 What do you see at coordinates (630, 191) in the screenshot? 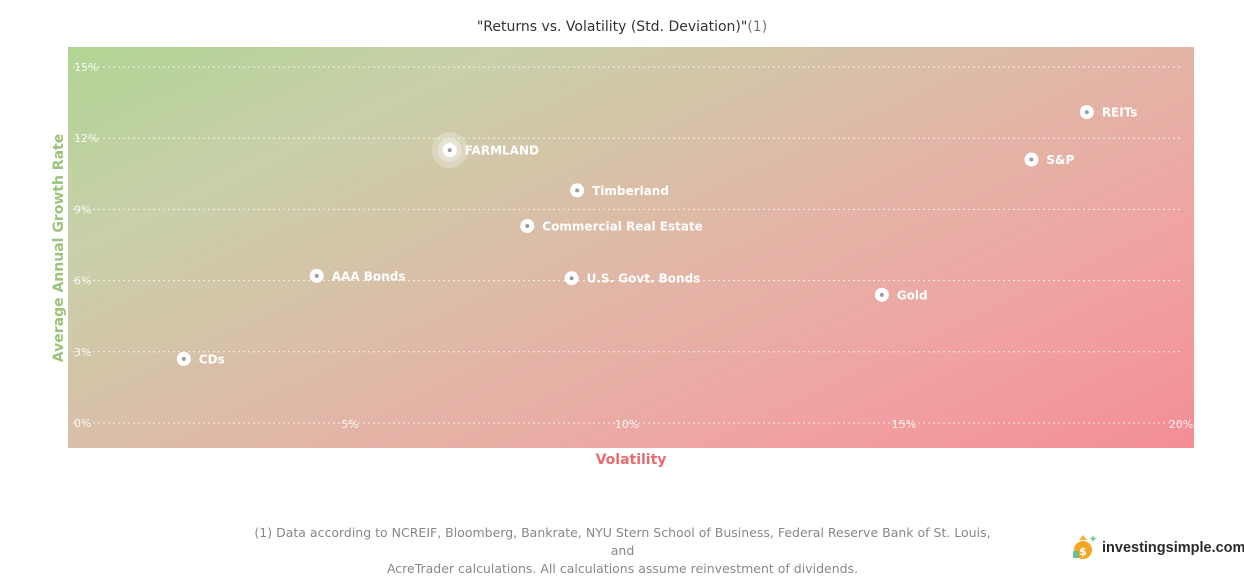
I see `data-label: Timberland` at bounding box center [630, 191].